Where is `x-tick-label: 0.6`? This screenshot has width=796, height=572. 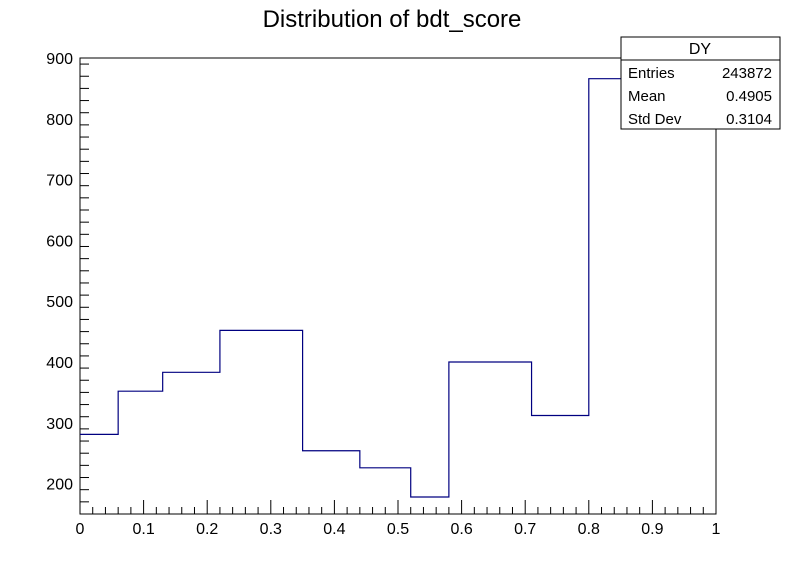
x-tick-label: 0.6 is located at coordinates (461, 529).